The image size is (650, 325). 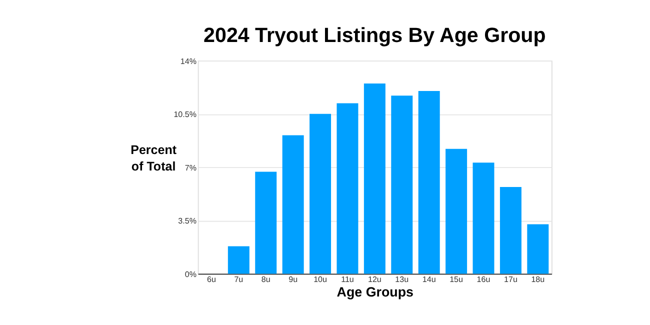 What do you see at coordinates (402, 279) in the screenshot?
I see `x-tick-label: 13u` at bounding box center [402, 279].